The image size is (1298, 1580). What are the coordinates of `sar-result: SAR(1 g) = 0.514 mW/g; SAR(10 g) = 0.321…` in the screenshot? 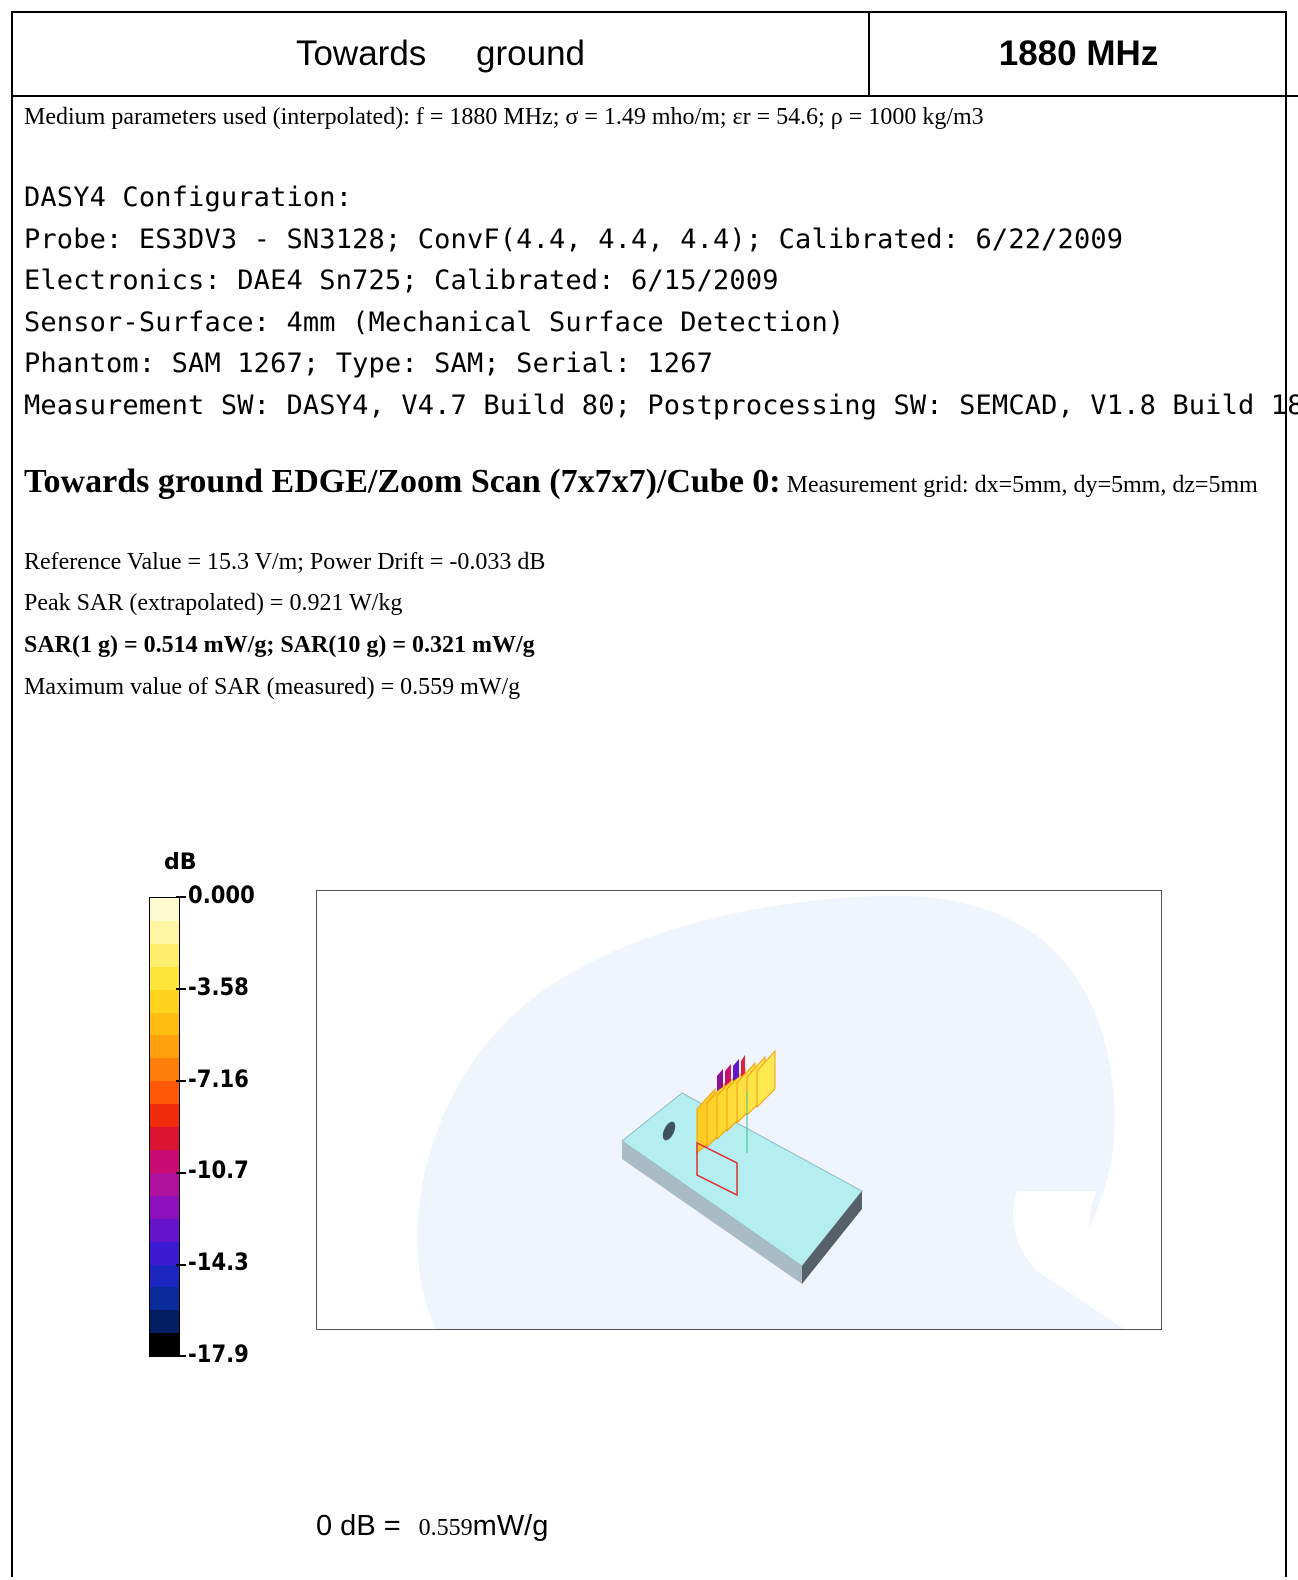 It's located at (279, 645).